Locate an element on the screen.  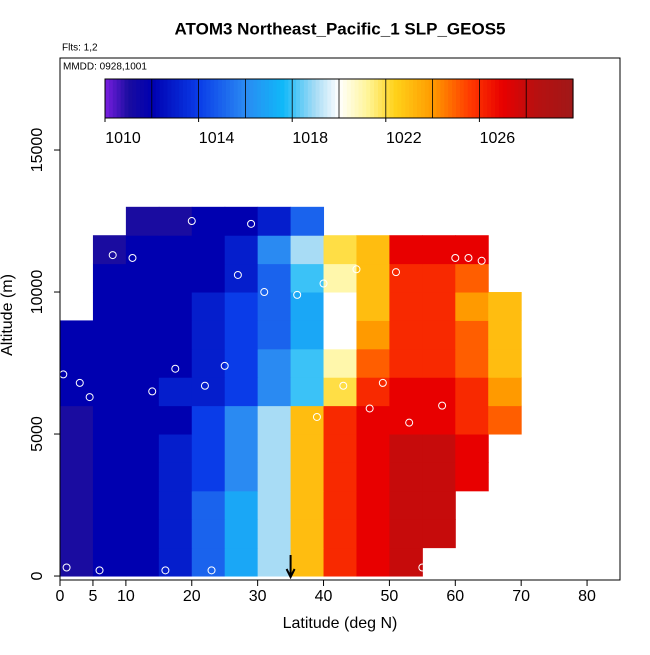
arrow is located at coordinates (290, 567).